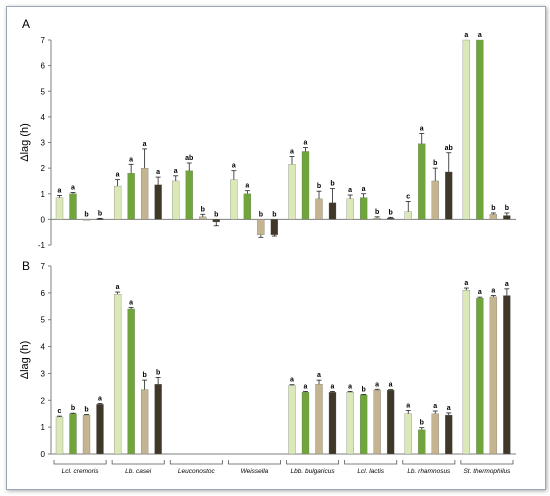 This screenshot has height=496, width=550. I want to click on group-label: Weissella, so click(255, 471).